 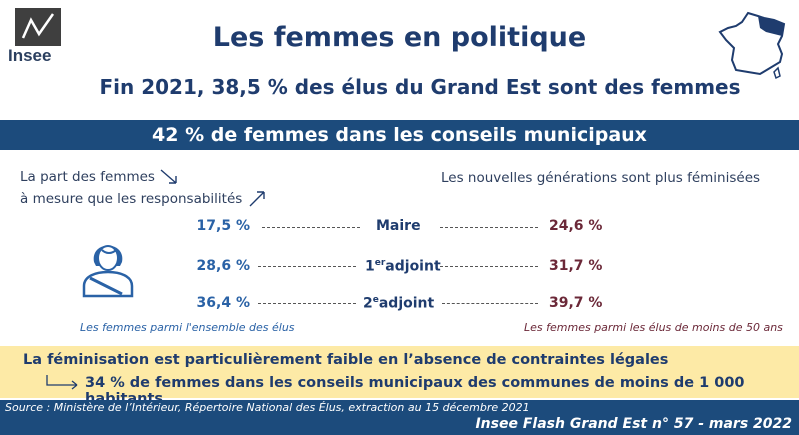 I want to click on row-adjoint2-left-dash, so click(x=307, y=303).